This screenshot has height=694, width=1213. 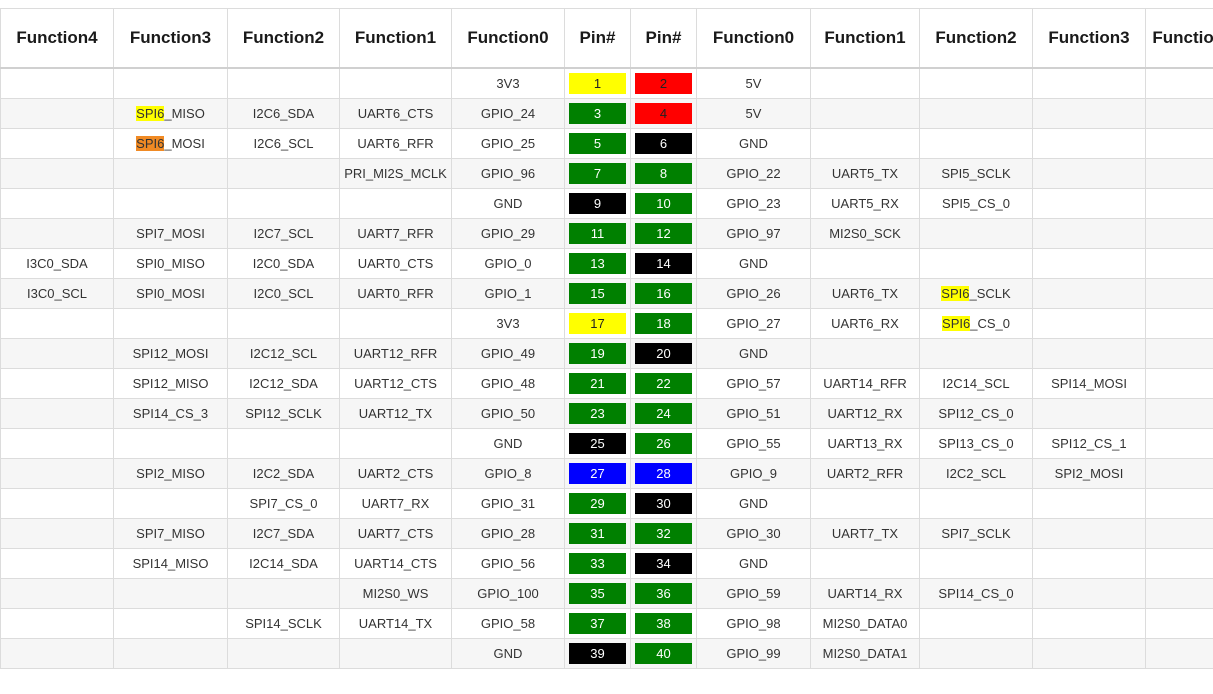 What do you see at coordinates (606, 323) in the screenshot?
I see `table-row: 3V3 17 18 GPIO_27 UART6_RX SPI6_CS_0` at bounding box center [606, 323].